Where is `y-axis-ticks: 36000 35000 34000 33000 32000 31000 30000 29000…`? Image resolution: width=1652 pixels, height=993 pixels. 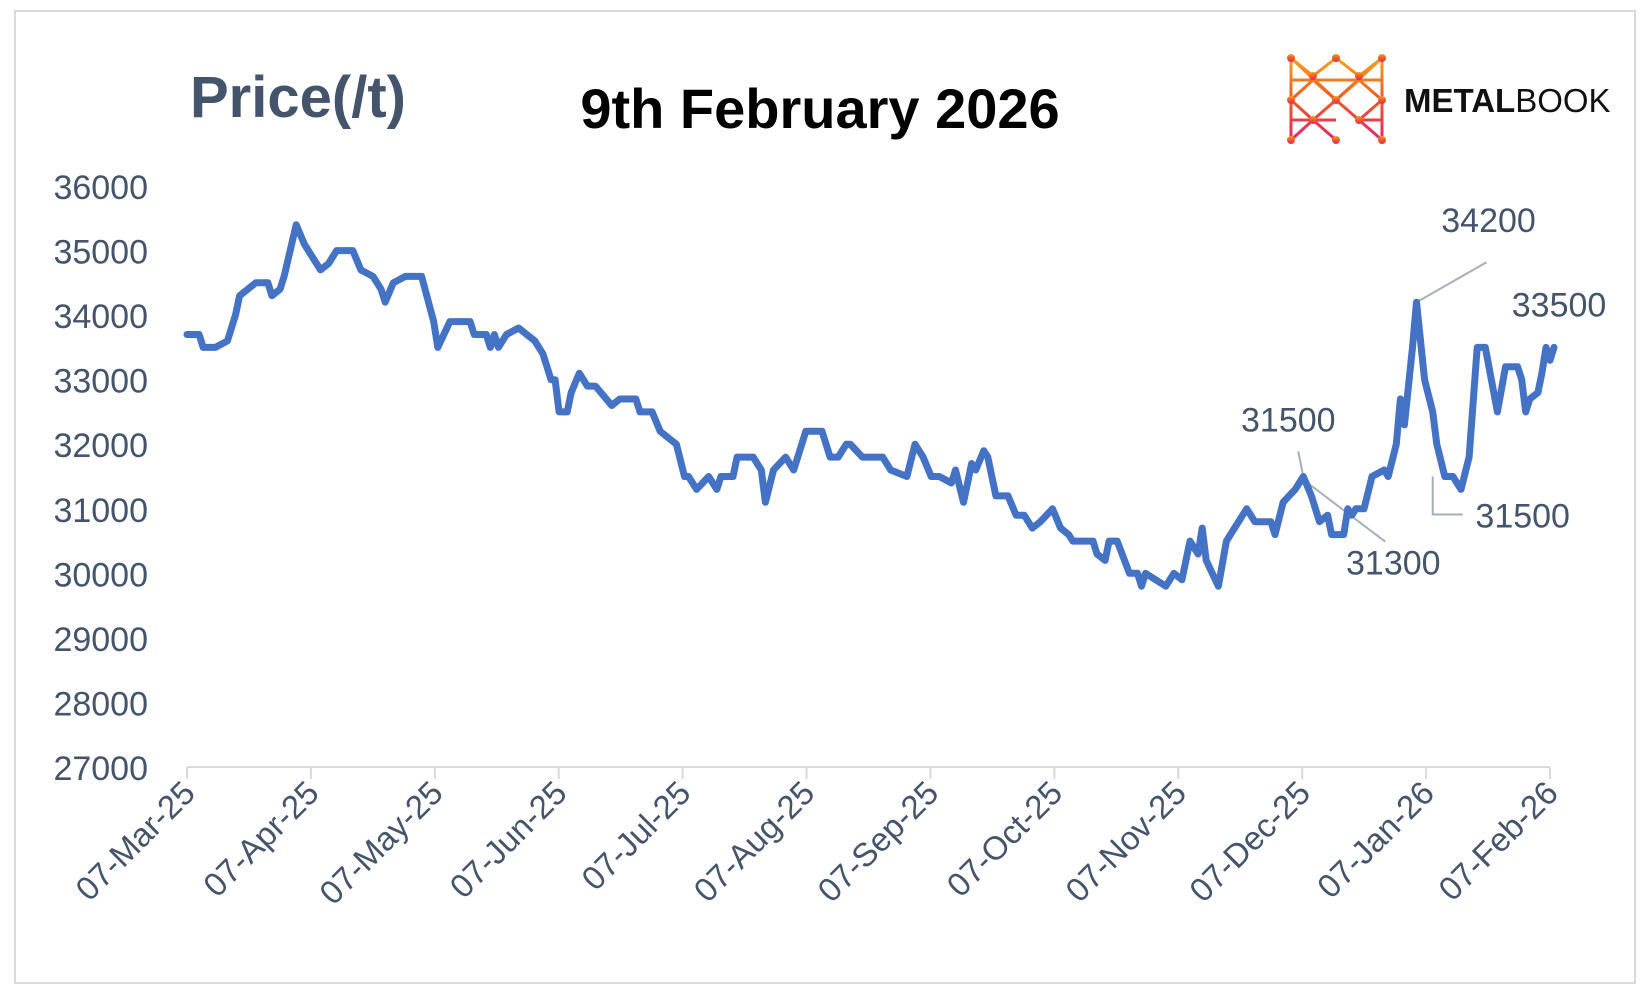
y-axis-ticks: 36000 35000 34000 33000 32000 31000 30000 29000… is located at coordinates (100, 478).